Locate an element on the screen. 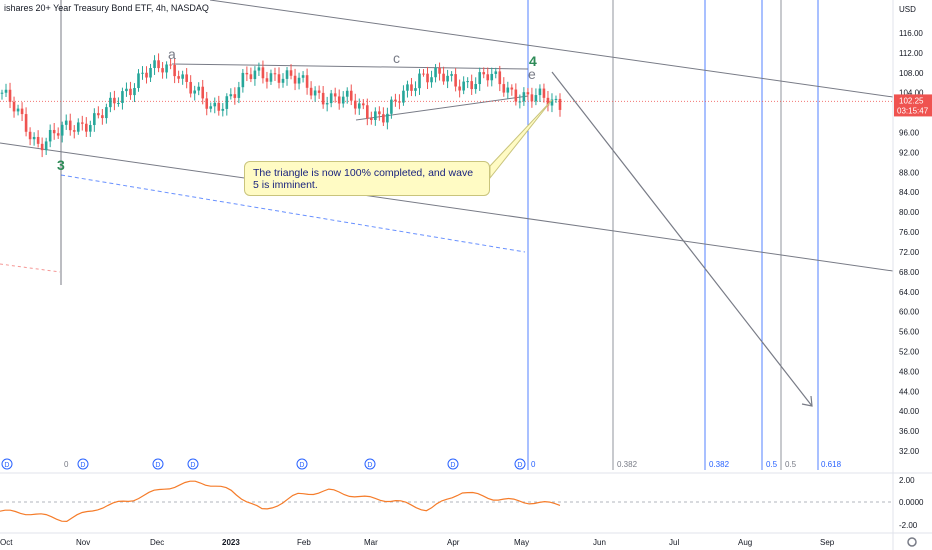  arrow-head-icon is located at coordinates (807, 401).